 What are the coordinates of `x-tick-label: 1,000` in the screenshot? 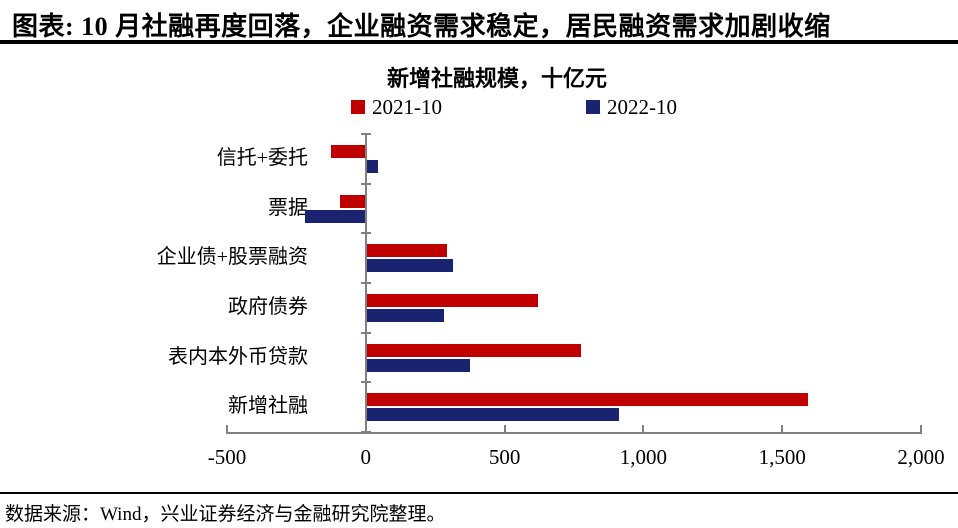 It's located at (643, 457).